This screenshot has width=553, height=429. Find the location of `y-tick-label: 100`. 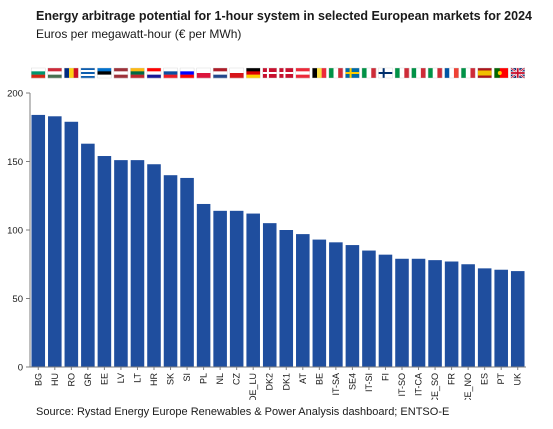

y-tick-label: 100 is located at coordinates (15, 231).